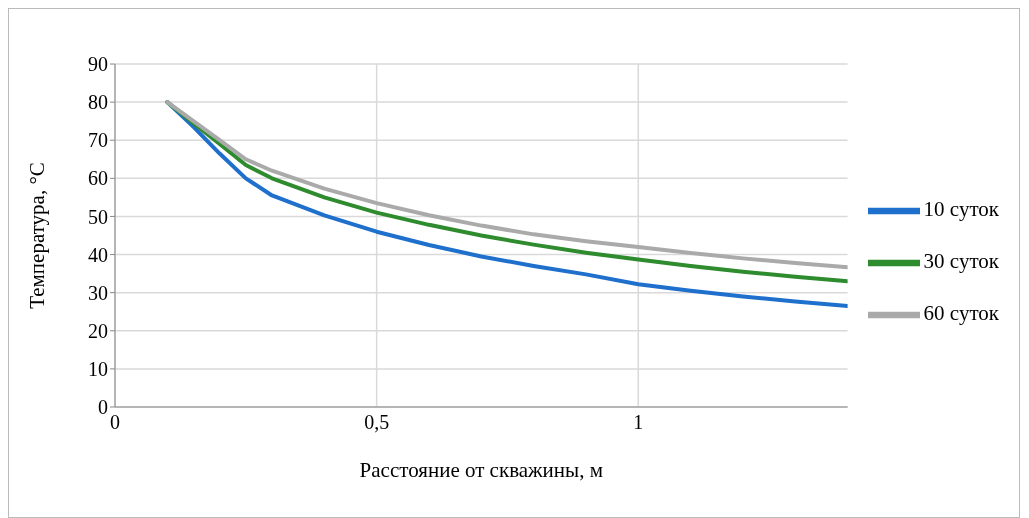  I want to click on y-tick-label: 80, so click(98, 102).